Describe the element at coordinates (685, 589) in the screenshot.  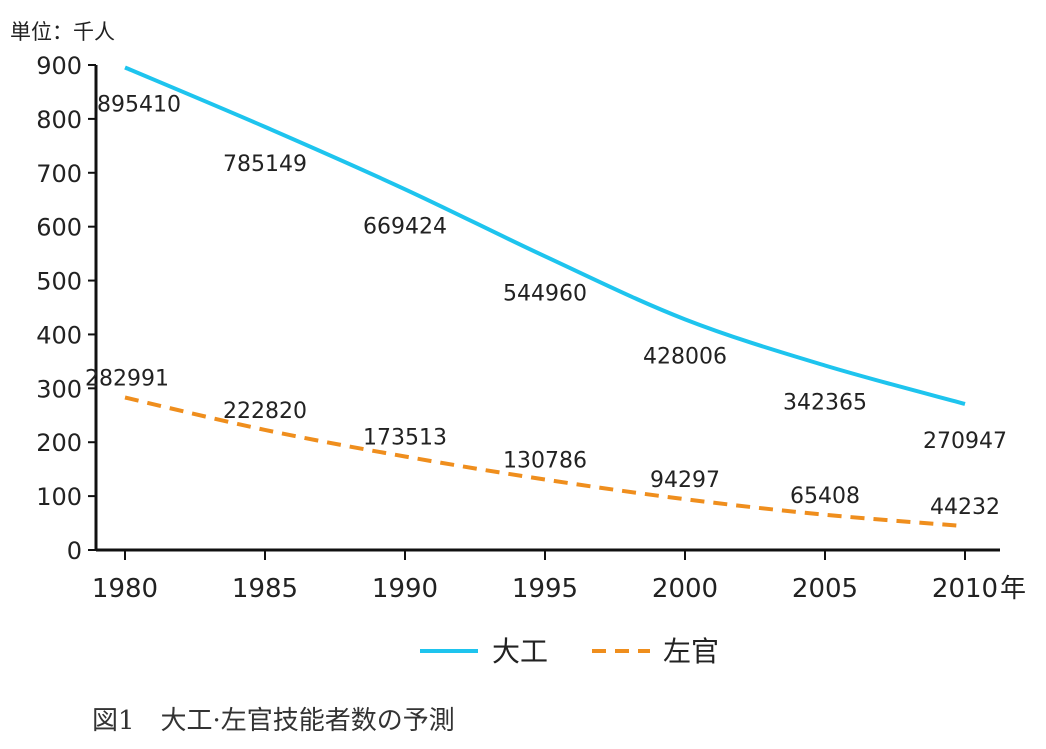
I see `x-tick-label: 2000` at that location.